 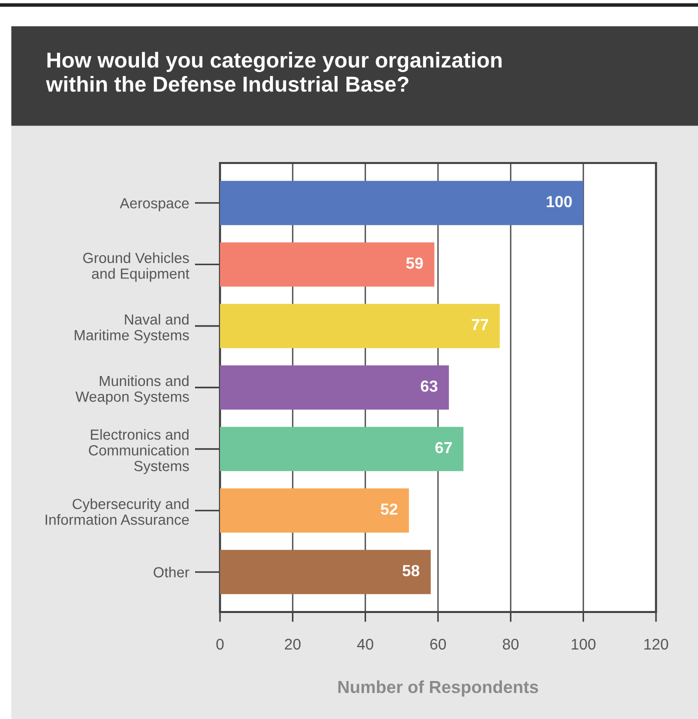 I want to click on data-label: 59, so click(x=414, y=263).